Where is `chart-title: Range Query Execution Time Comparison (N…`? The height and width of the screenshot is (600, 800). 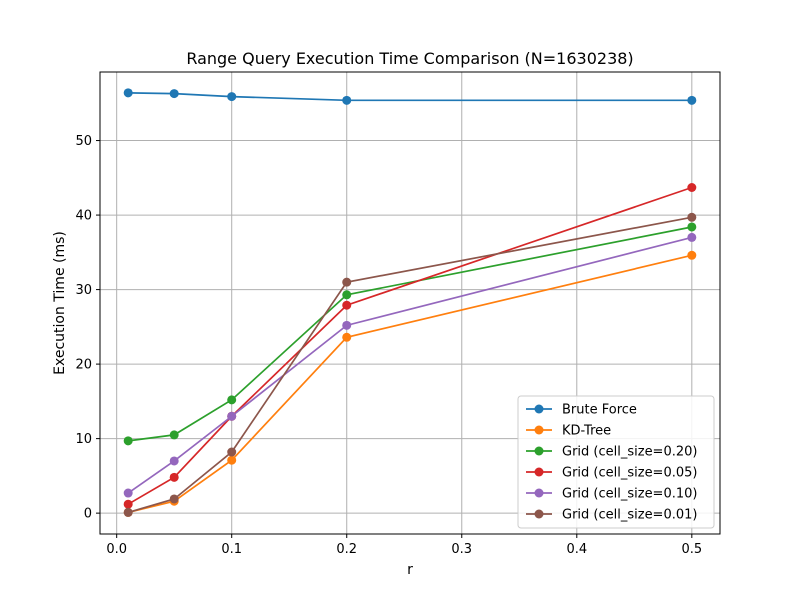
chart-title: Range Query Execution Time Comparison (N… is located at coordinates (409, 58).